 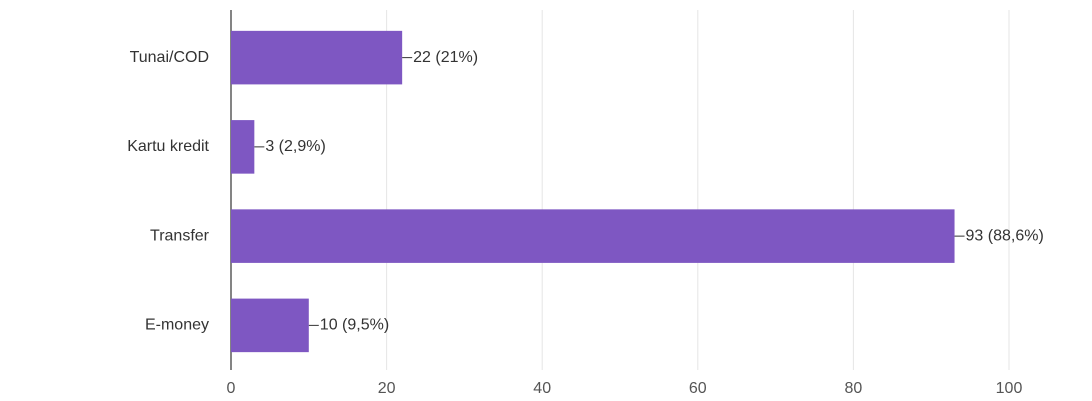 I want to click on x-tick-label: 0, so click(x=231, y=388).